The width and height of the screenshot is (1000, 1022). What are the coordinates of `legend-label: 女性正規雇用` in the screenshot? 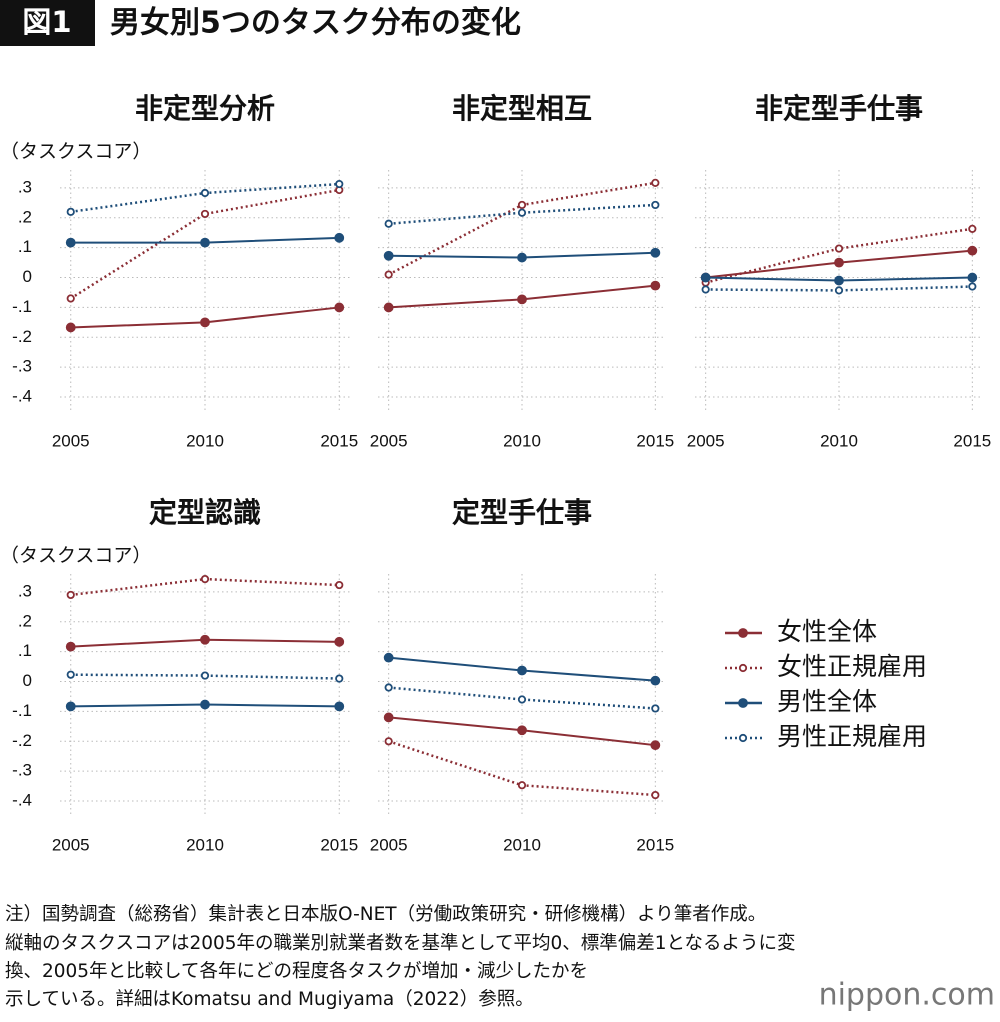 It's located at (852, 666).